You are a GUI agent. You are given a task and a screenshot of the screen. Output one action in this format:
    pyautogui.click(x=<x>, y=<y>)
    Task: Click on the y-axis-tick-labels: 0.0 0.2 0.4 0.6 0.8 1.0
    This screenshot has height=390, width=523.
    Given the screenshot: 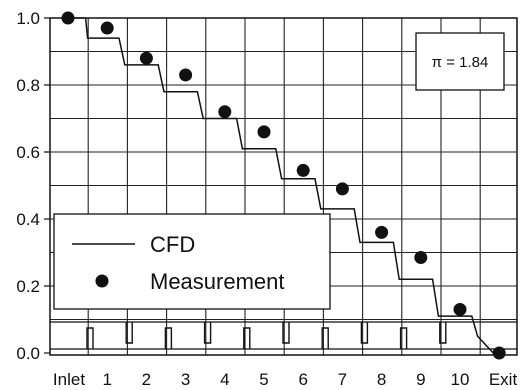 What is the action you would take?
    pyautogui.click(x=33, y=186)
    